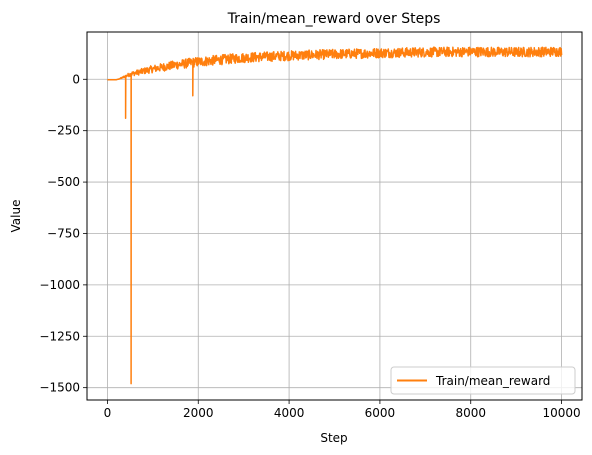  Describe the element at coordinates (63, 233) in the screenshot. I see `y-tick-label: −750` at that location.